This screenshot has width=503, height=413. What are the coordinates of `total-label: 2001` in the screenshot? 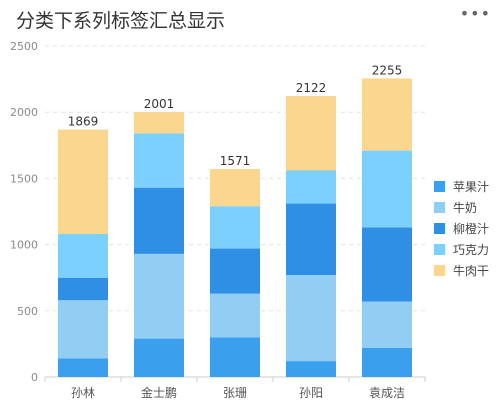 It's located at (159, 104).